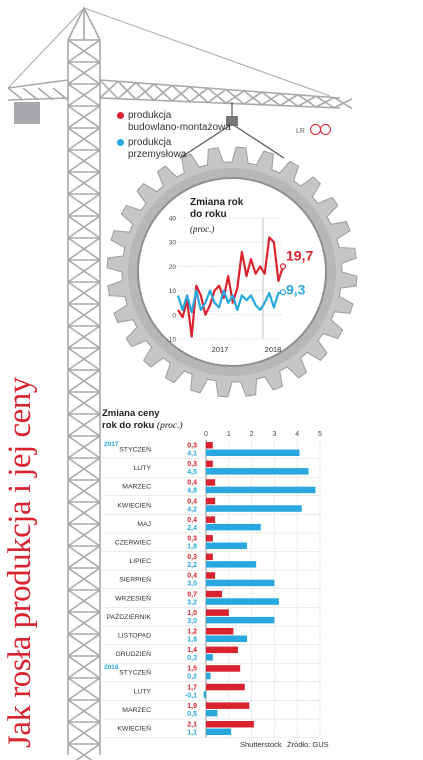 Image resolution: width=423 pixels, height=760 pixels. I want to click on line-chart-end-label: 9,3, so click(296, 289).